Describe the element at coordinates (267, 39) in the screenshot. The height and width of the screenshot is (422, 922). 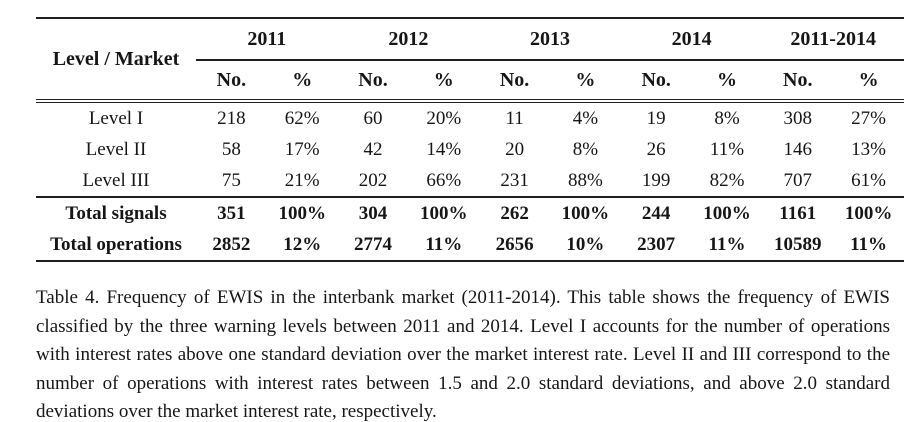
I see `year-header-2011: 2011` at that location.